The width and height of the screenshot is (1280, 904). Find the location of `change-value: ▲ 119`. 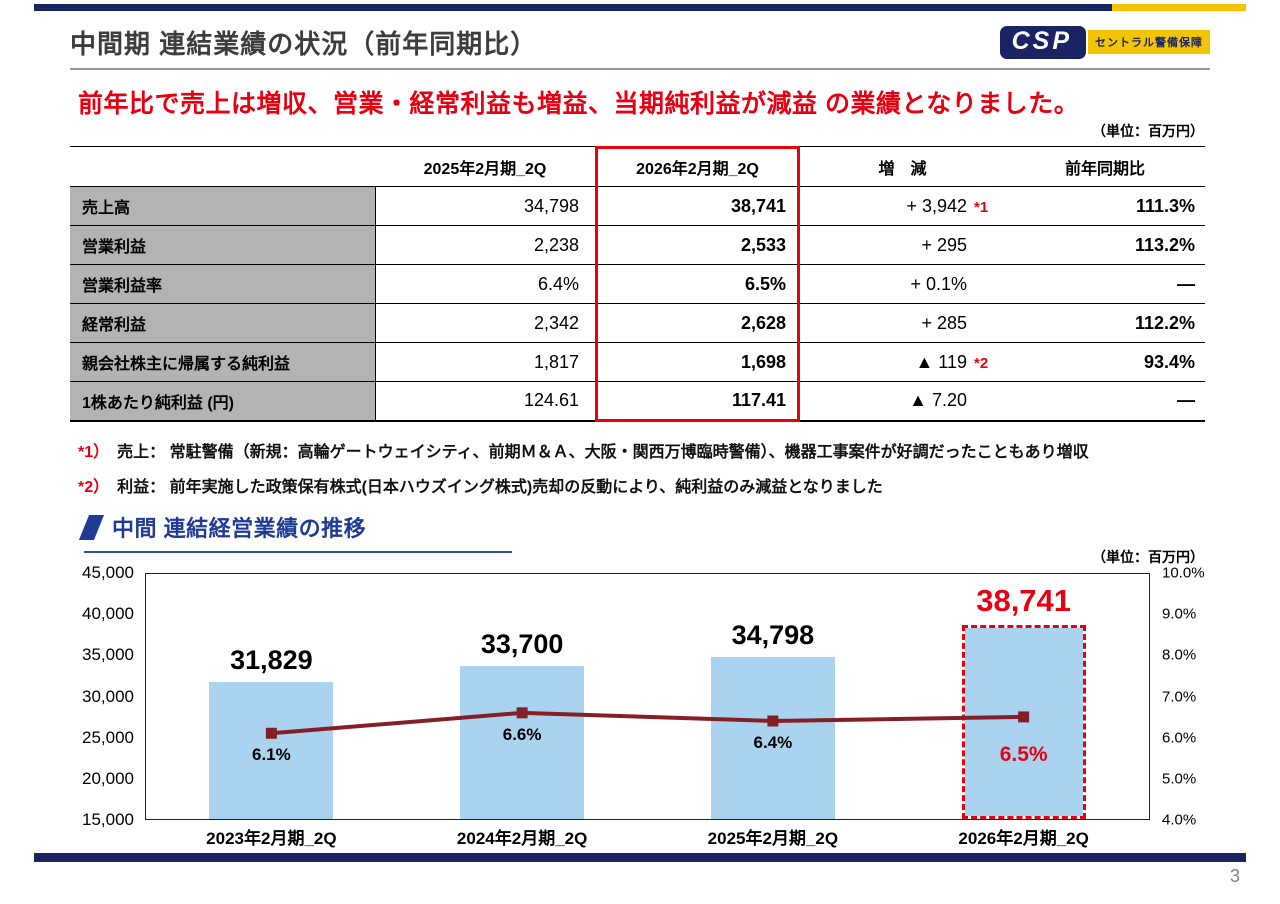

change-value: ▲ 119 is located at coordinates (941, 361).